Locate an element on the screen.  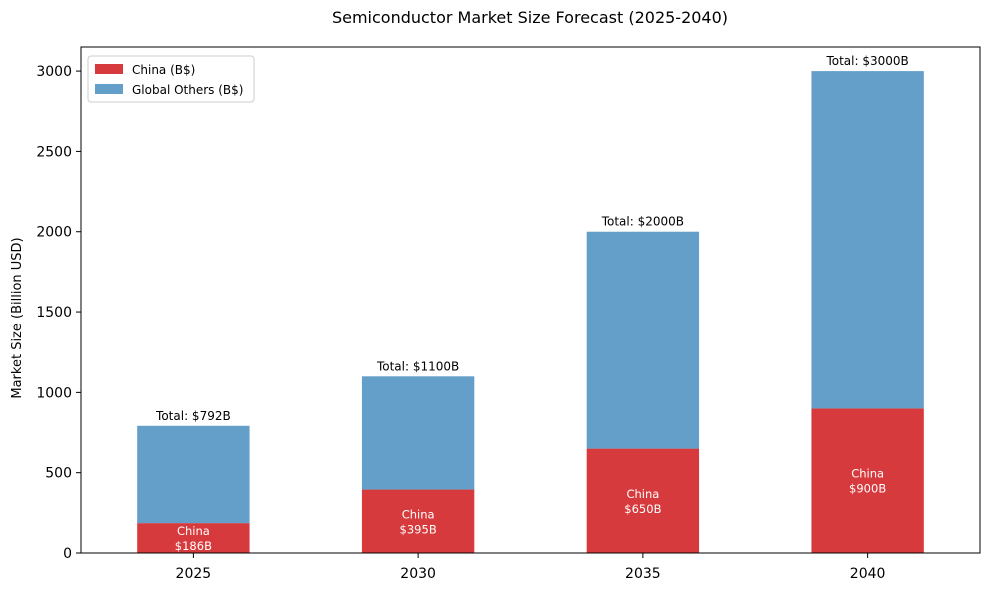
y-tick-label-0: 0 is located at coordinates (67, 554).